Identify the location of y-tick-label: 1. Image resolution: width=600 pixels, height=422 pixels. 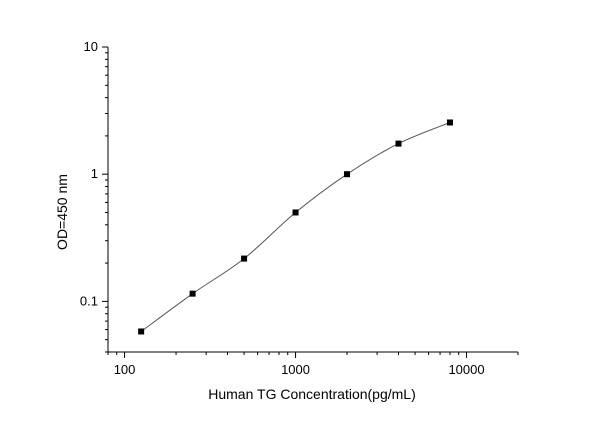
(94, 173).